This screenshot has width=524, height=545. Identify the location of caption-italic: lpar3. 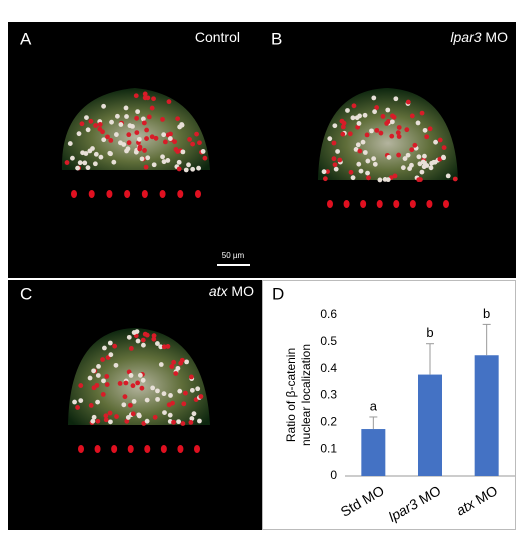
(465, 37).